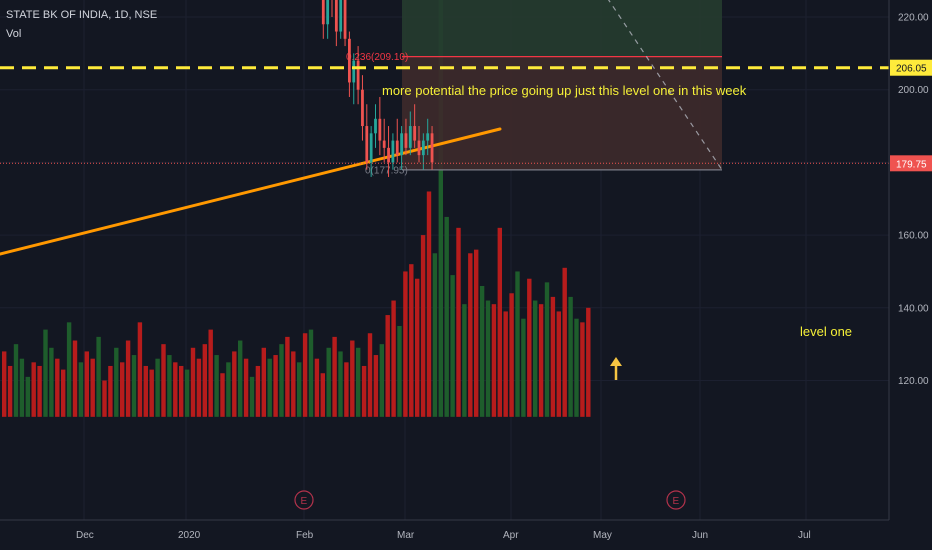 The height and width of the screenshot is (550, 932). I want to click on time-tick-label: 2020, so click(189, 535).